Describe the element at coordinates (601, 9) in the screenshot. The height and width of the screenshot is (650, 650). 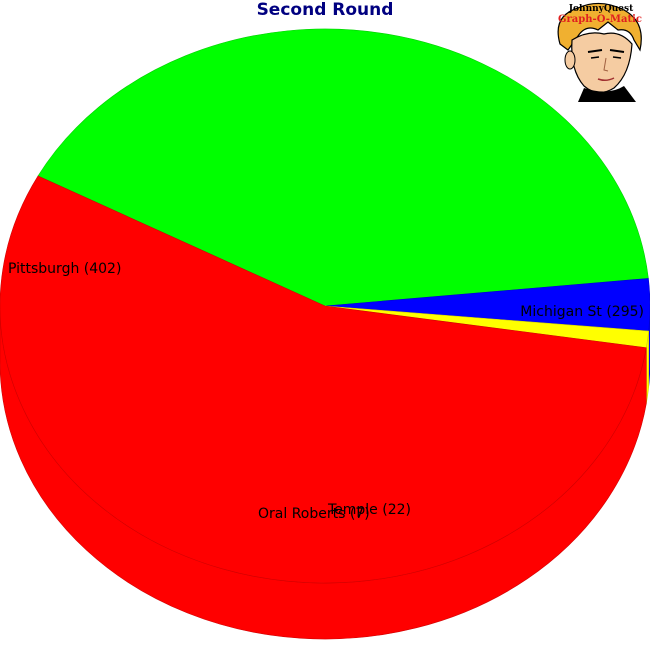
I see `logo-line1: JohnnyQuest` at that location.